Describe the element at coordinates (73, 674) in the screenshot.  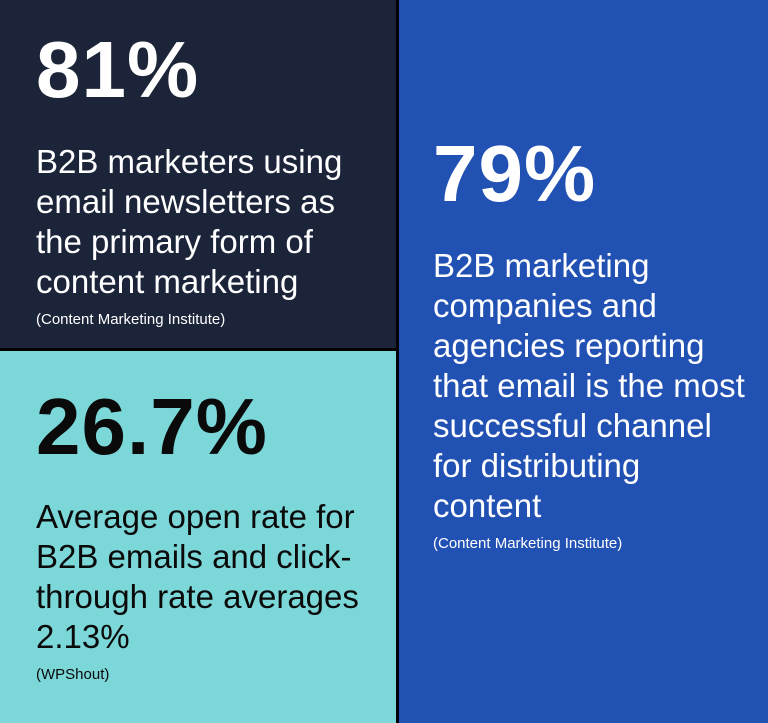
I see `stat-source: (WPShout)` at that location.